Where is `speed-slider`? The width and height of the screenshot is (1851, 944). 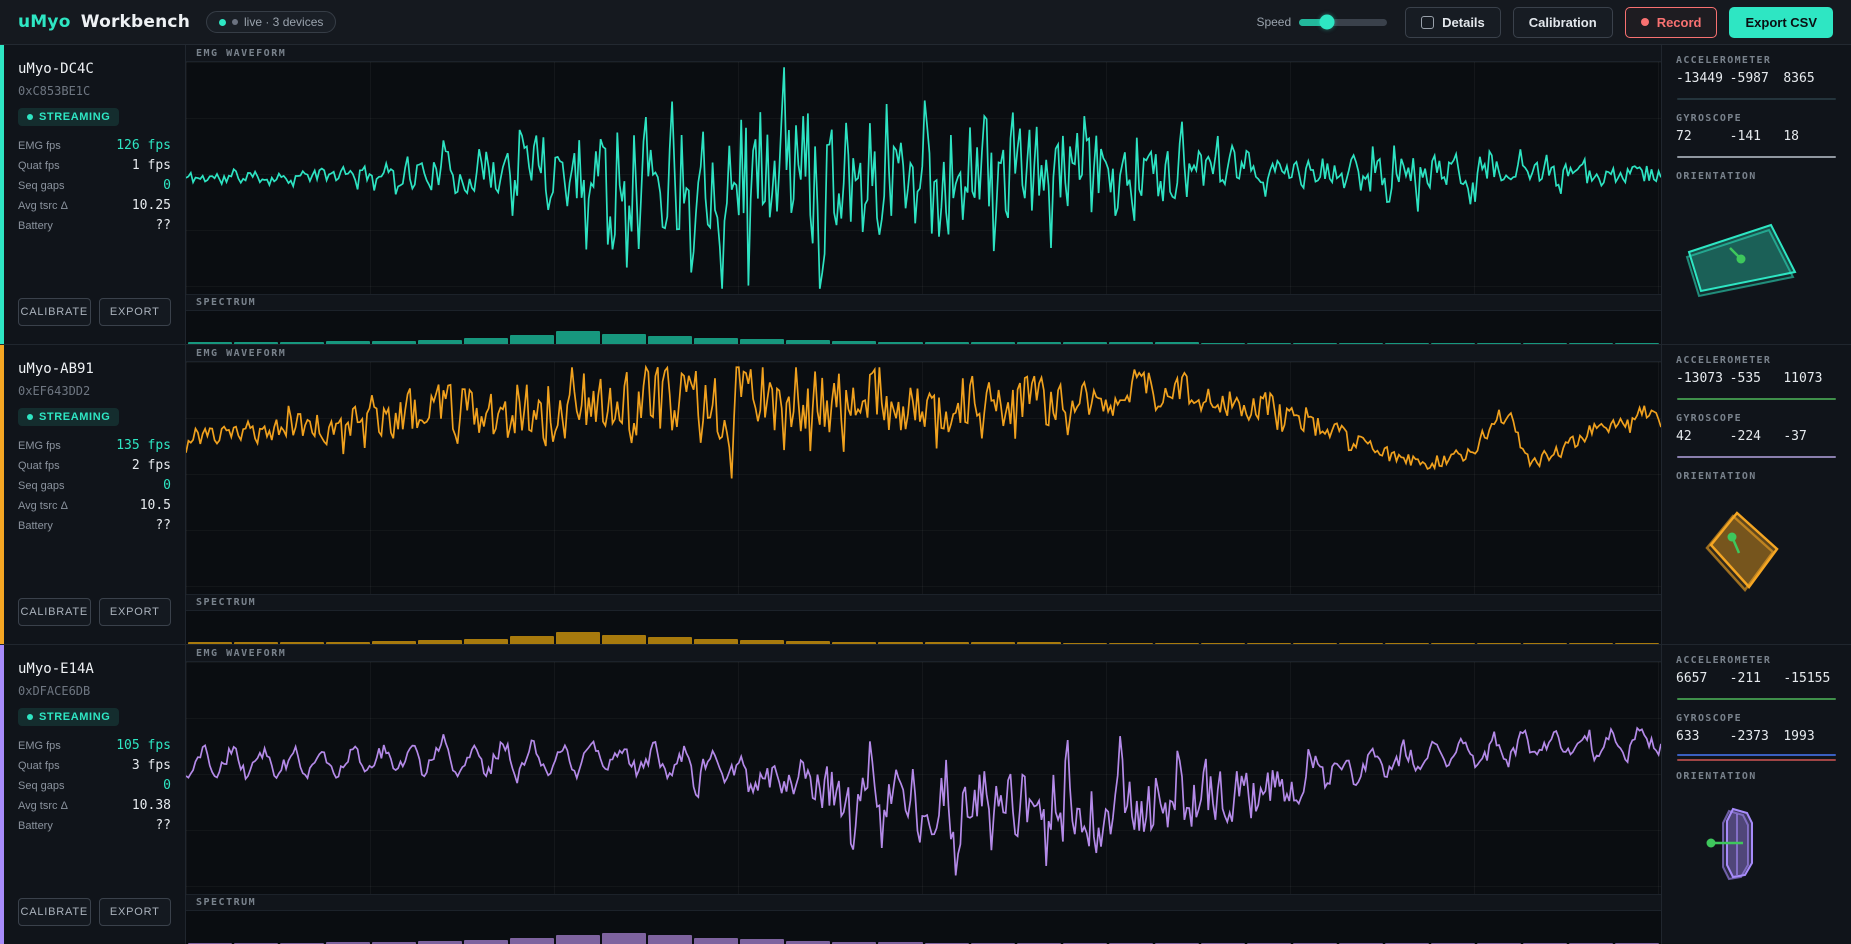 speed-slider is located at coordinates (1343, 22).